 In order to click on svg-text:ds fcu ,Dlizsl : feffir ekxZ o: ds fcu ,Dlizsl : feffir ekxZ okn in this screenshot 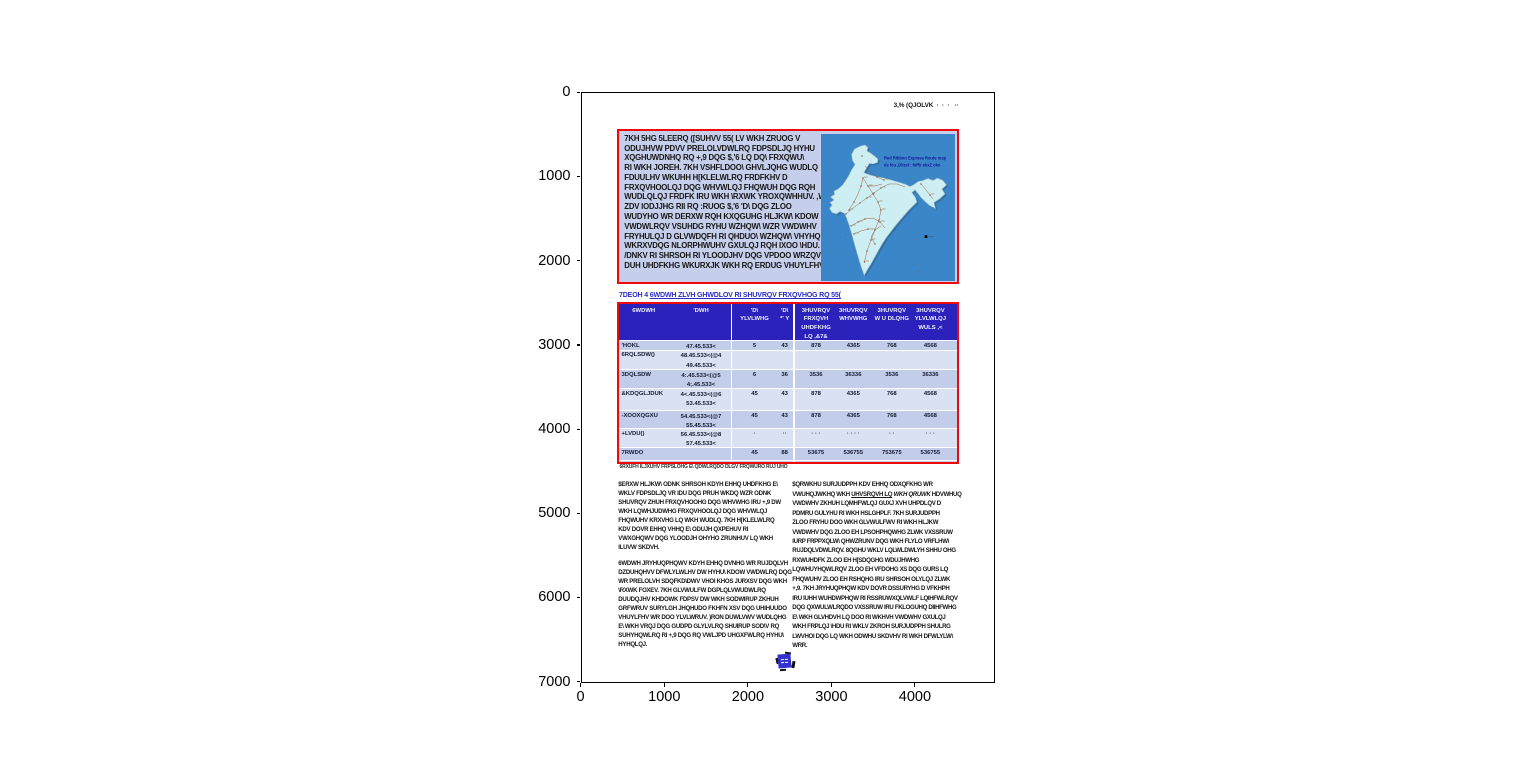, I will do `click(912, 165)`.